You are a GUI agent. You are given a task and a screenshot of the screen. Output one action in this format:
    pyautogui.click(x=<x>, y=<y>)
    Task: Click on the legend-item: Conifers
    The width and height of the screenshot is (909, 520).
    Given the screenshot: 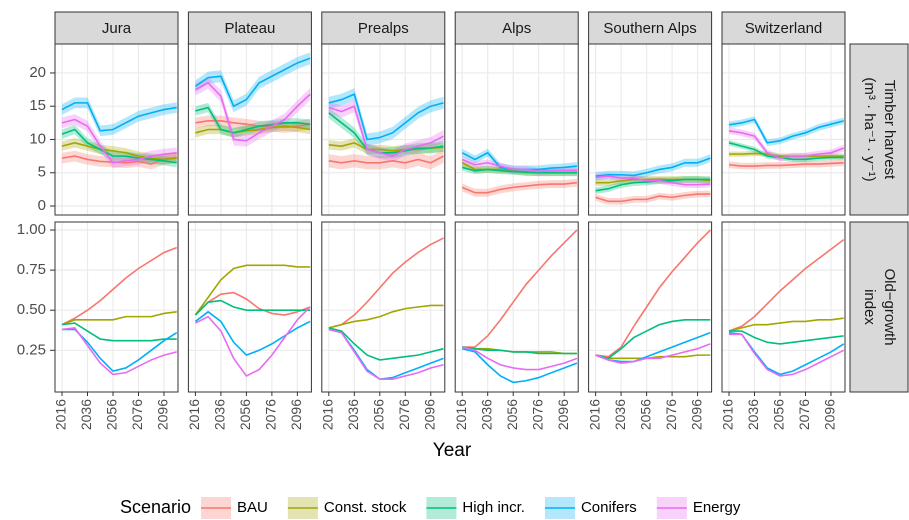 What is the action you would take?
    pyautogui.click(x=590, y=508)
    